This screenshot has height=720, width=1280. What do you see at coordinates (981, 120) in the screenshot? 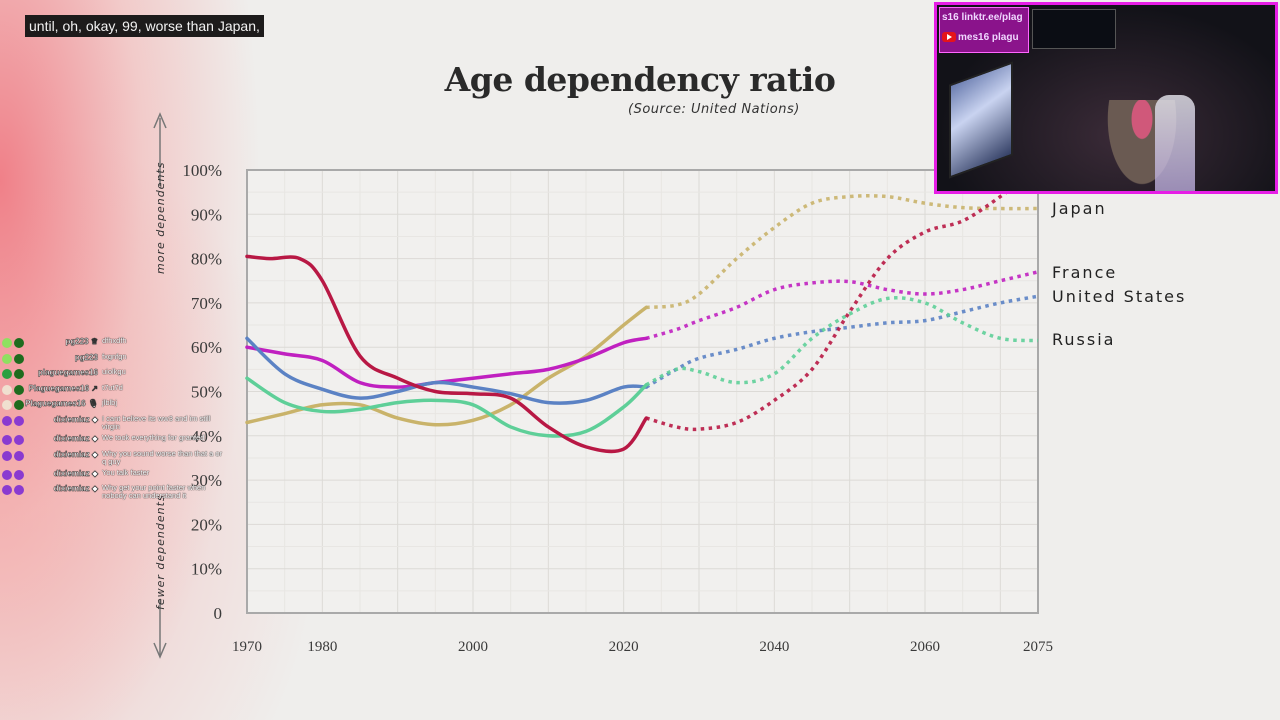
I see `webcam-monitor` at bounding box center [981, 120].